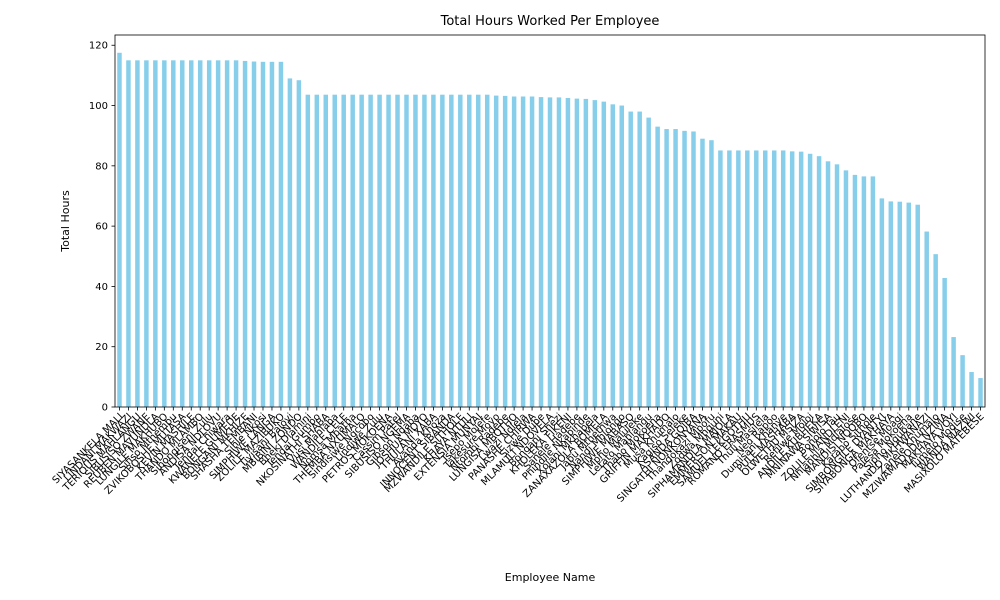 This screenshot has width=1000, height=600. I want to click on y-tick-label: 60, so click(101, 227).